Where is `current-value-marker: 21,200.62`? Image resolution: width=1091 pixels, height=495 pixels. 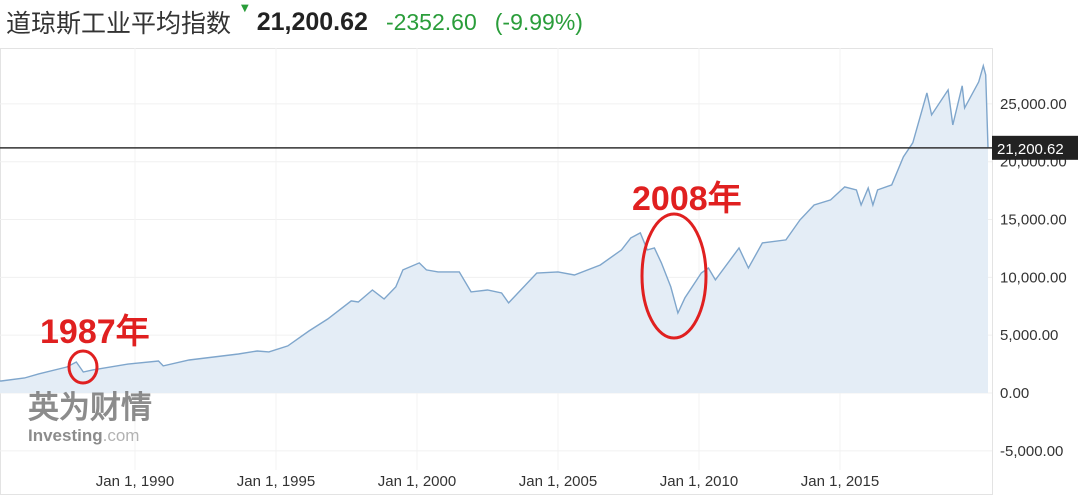 current-value-marker: 21,200.62 is located at coordinates (539, 147).